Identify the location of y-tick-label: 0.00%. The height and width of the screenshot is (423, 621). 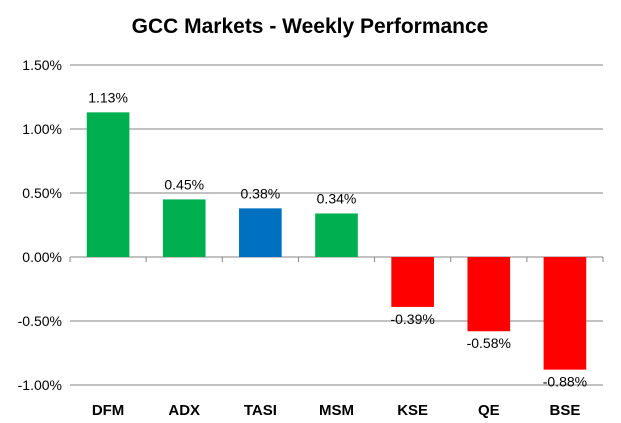
(42, 257).